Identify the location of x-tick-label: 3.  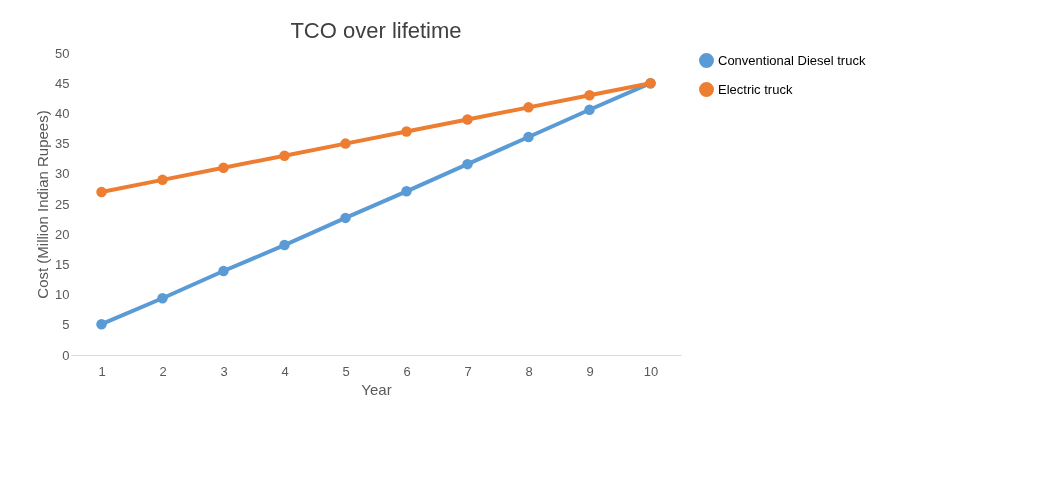
(224, 371).